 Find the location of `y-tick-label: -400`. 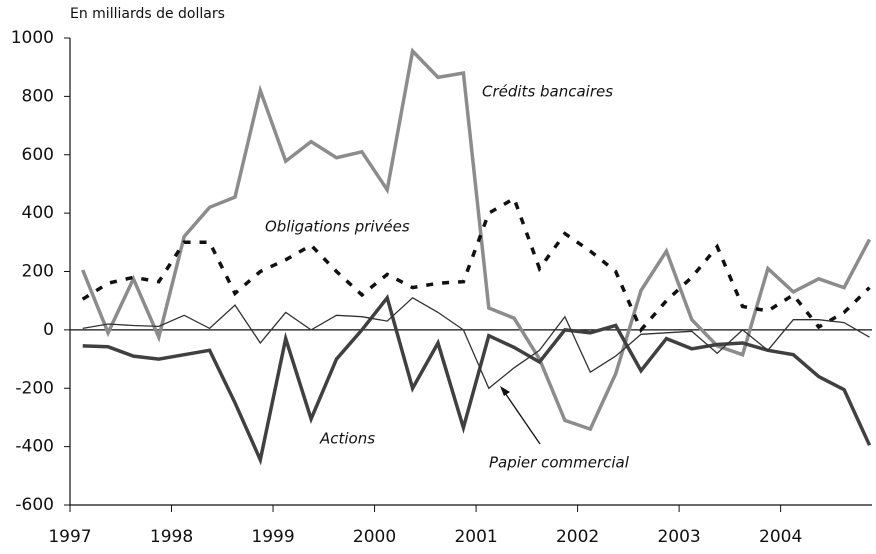

y-tick-label: -400 is located at coordinates (34, 447).